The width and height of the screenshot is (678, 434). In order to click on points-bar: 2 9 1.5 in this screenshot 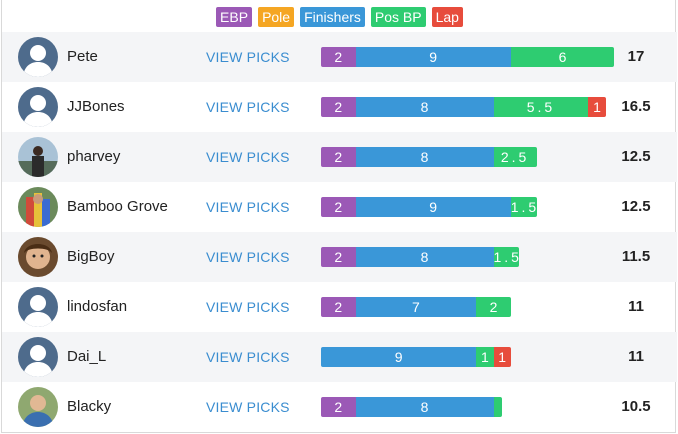, I will do `click(461, 207)`.